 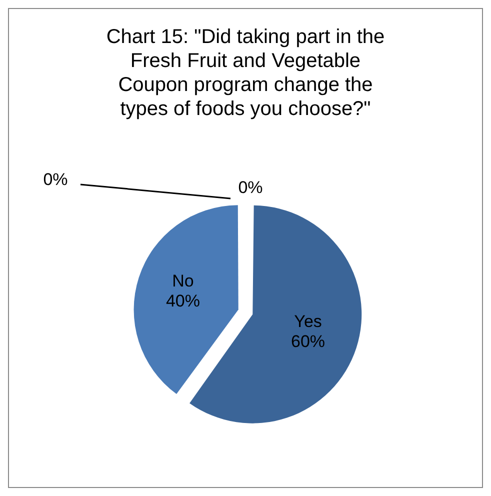 I want to click on slice-label: Yes, so click(x=308, y=322).